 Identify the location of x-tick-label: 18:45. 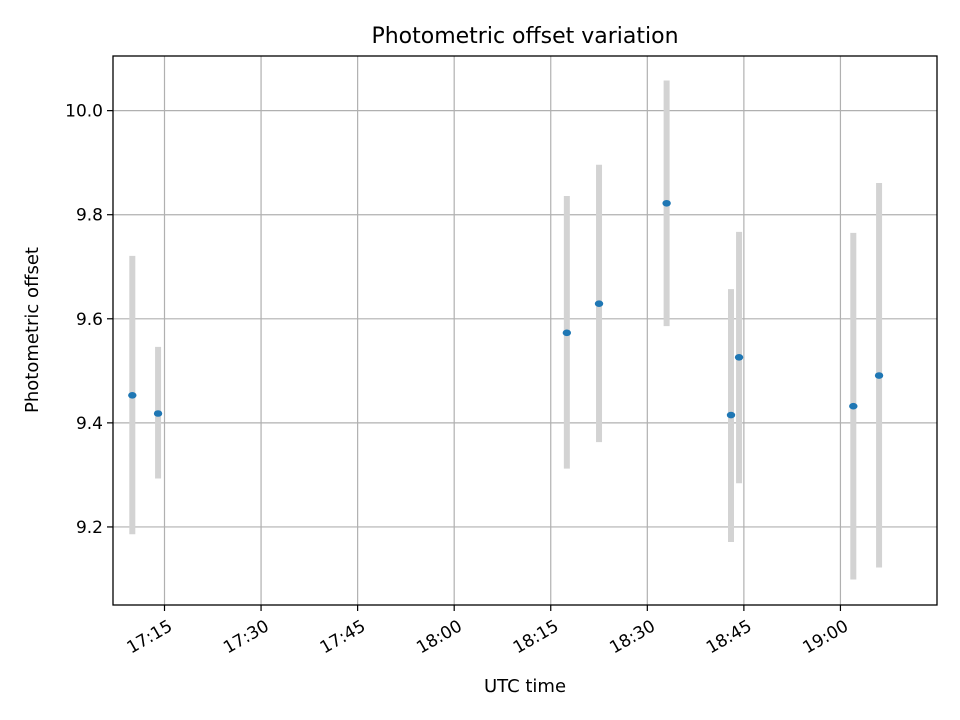
(729, 637).